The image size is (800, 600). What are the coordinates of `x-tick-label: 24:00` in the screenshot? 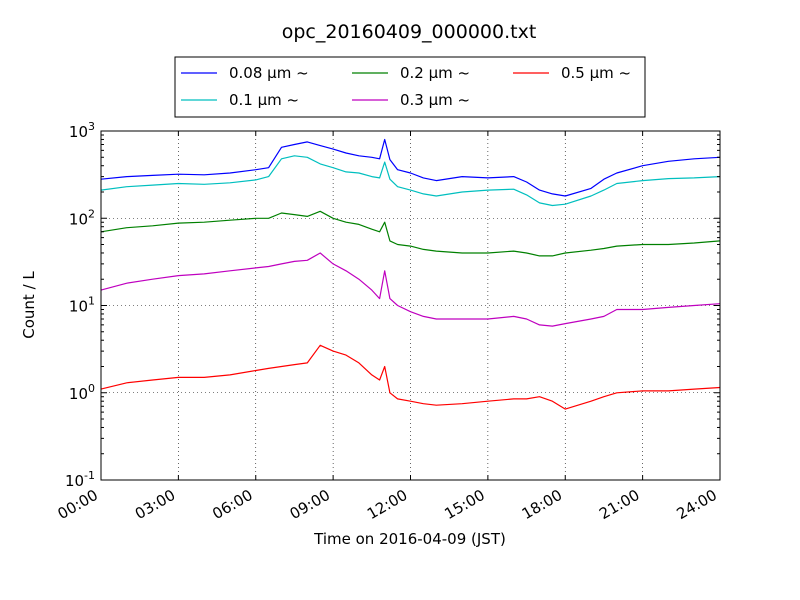 It's located at (697, 504).